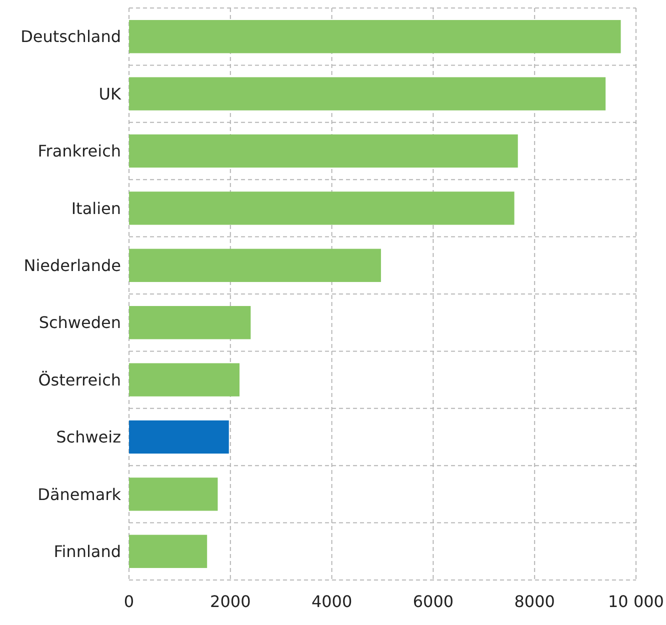 The height and width of the screenshot is (625, 666). I want to click on y-tick-label: UK, so click(110, 94).